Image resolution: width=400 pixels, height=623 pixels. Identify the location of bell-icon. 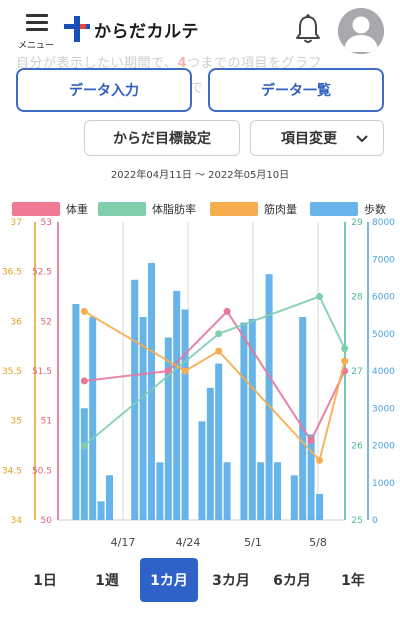
(308, 28).